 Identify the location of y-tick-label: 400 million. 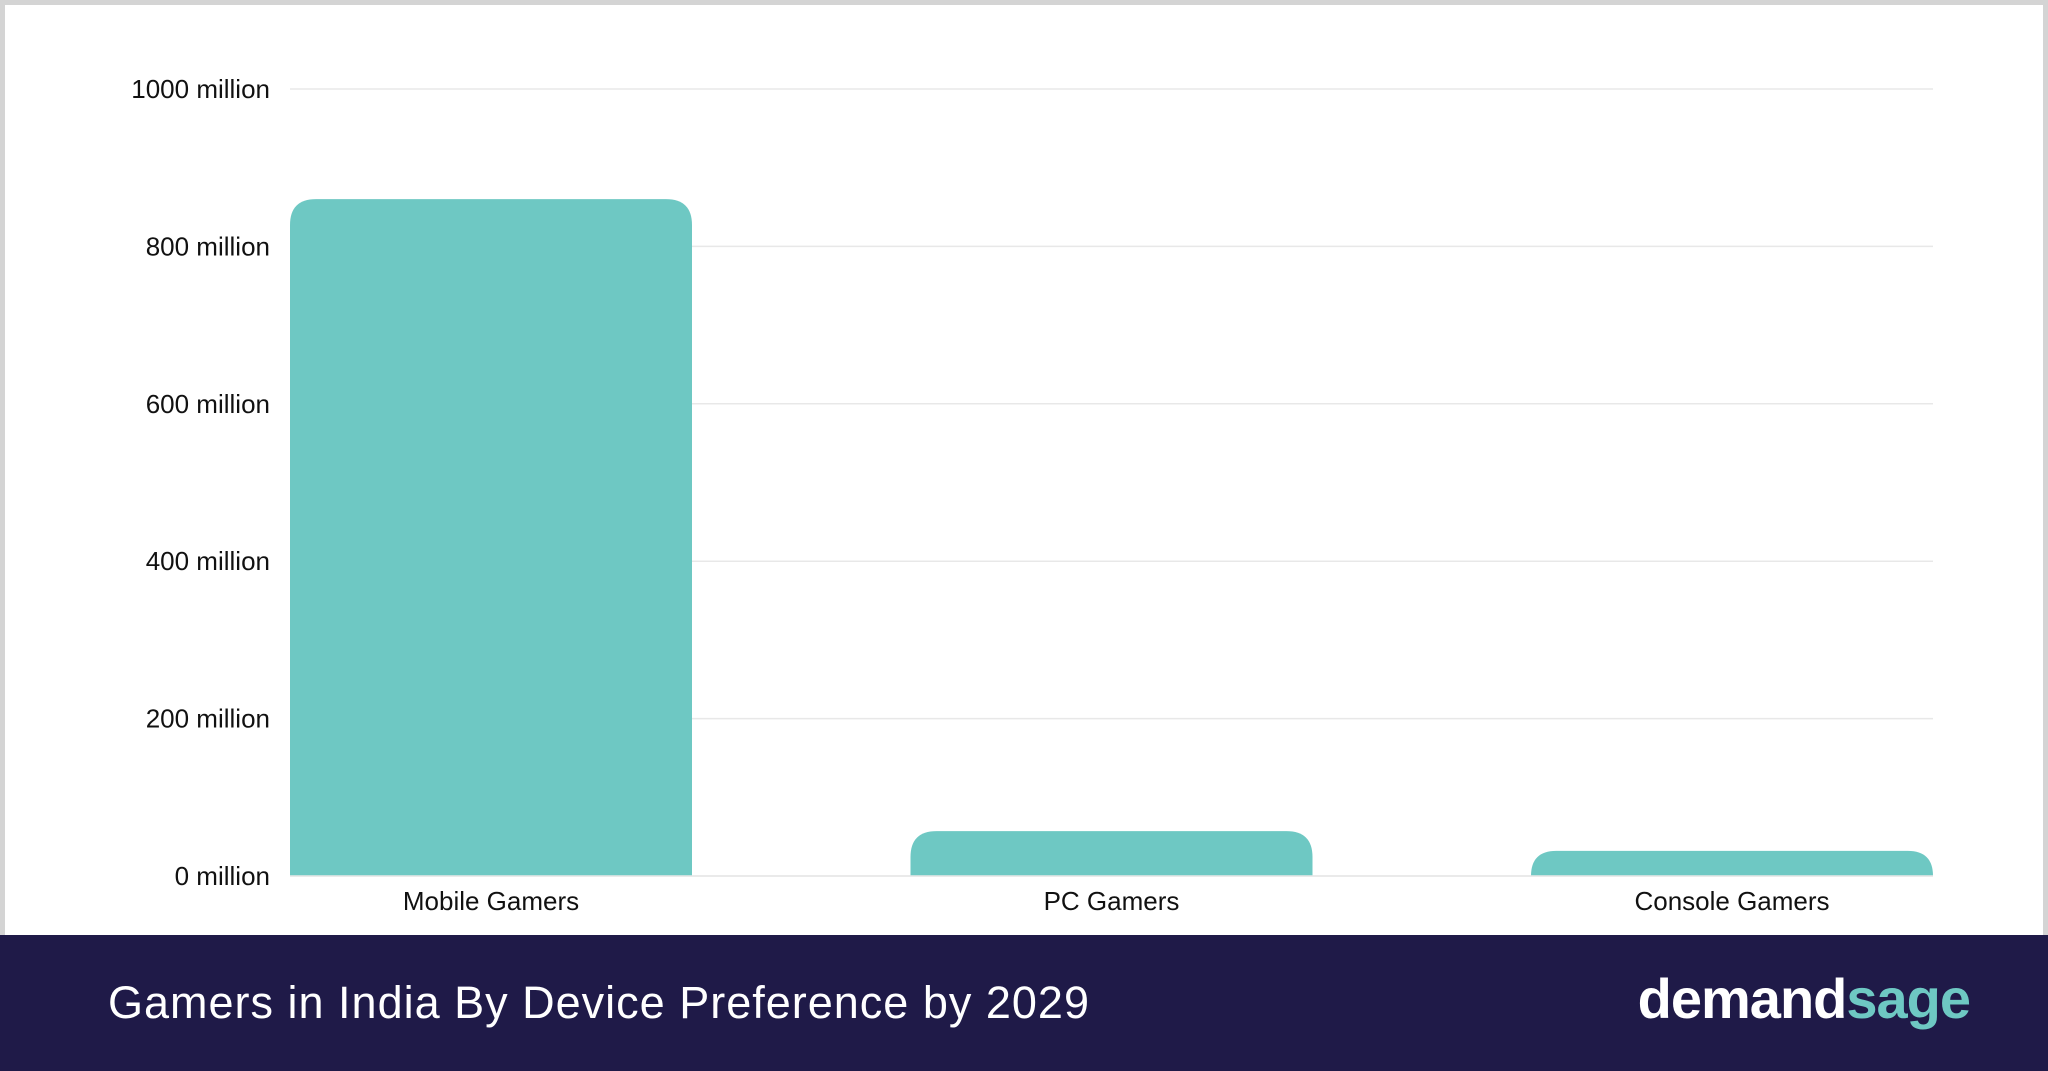
(208, 561).